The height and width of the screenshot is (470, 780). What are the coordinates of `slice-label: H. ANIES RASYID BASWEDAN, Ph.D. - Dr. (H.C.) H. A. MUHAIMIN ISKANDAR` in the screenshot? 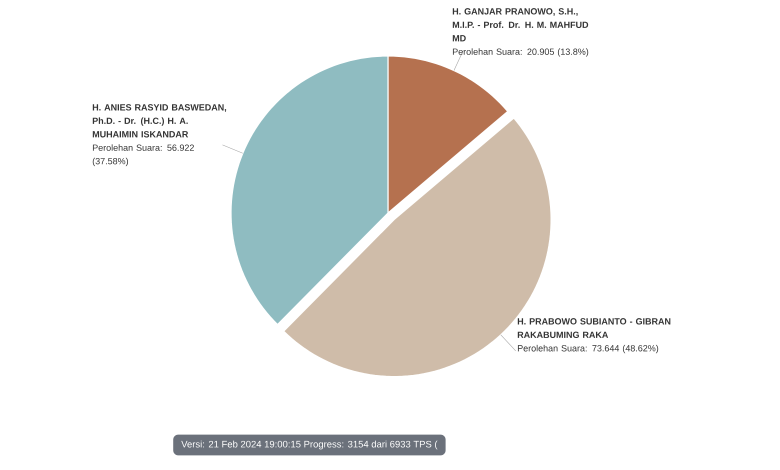 It's located at (159, 121).